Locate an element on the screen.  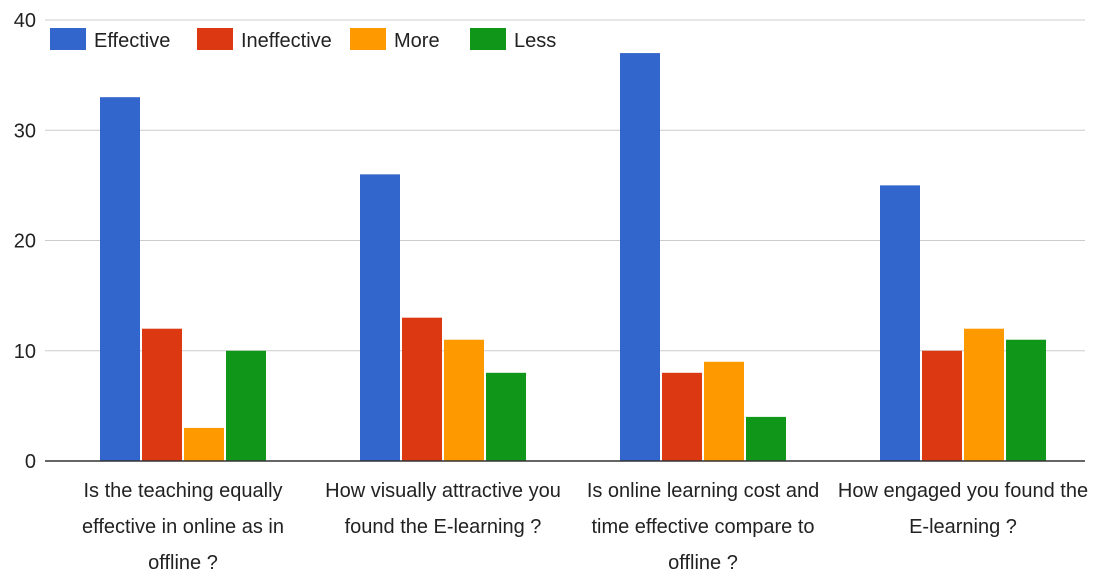
legend-label-ineffective: Ineffective is located at coordinates (286, 41).